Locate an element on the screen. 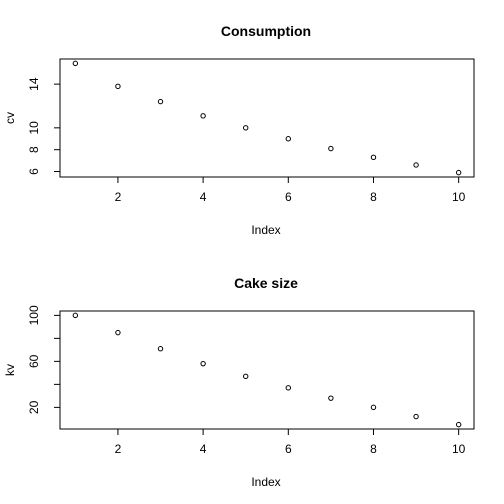  y-tick-label: 14 is located at coordinates (34, 84).